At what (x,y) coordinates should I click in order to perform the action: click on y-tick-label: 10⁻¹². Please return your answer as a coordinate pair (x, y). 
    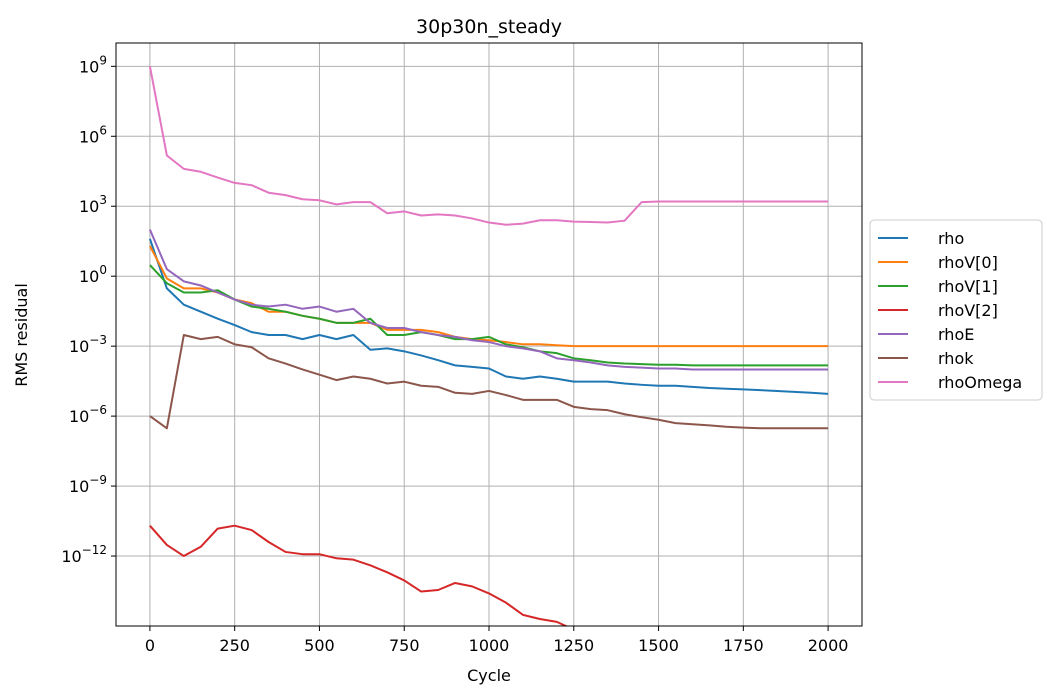
    Looking at the image, I should click on (84, 554).